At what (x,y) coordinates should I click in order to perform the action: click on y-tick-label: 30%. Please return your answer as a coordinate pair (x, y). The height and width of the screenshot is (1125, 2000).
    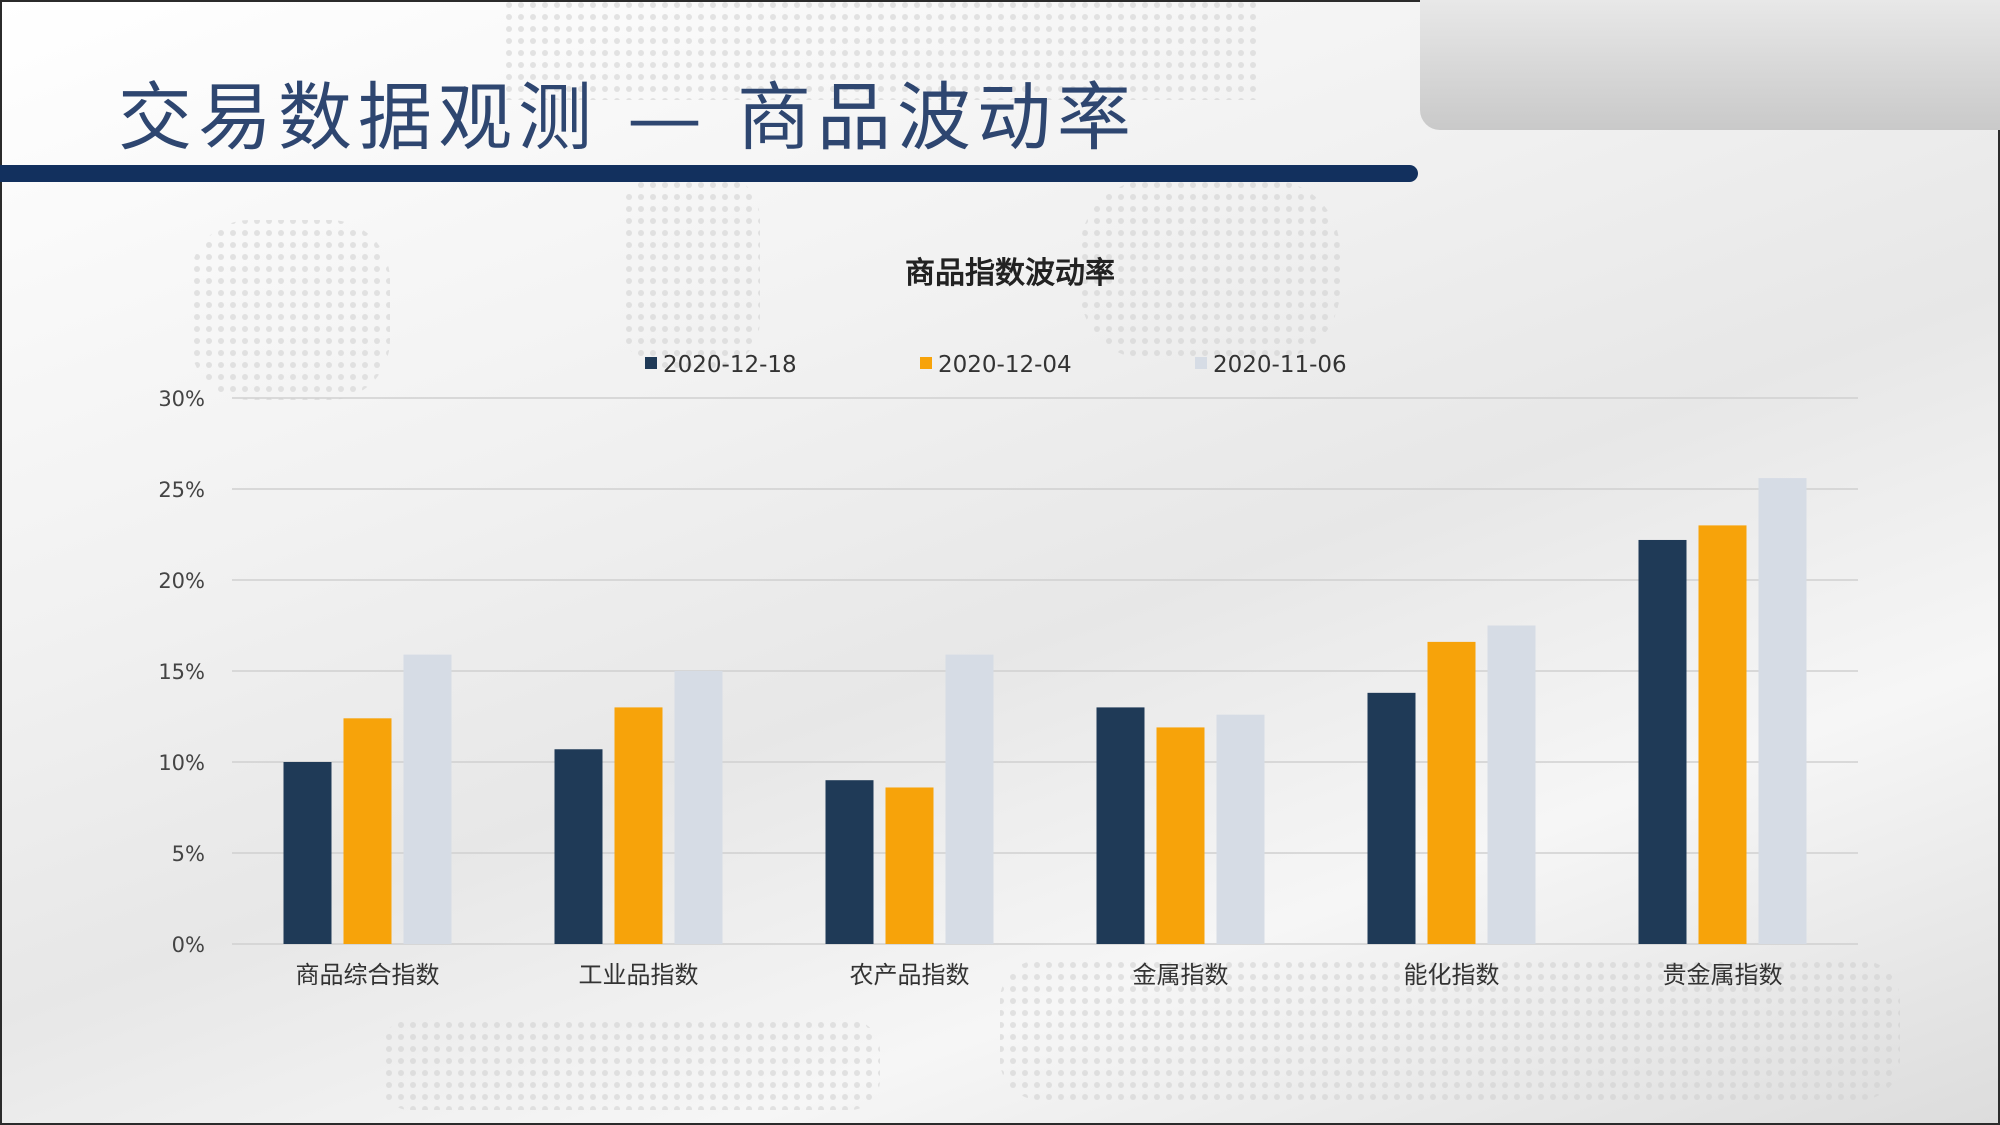
    Looking at the image, I should click on (181, 399).